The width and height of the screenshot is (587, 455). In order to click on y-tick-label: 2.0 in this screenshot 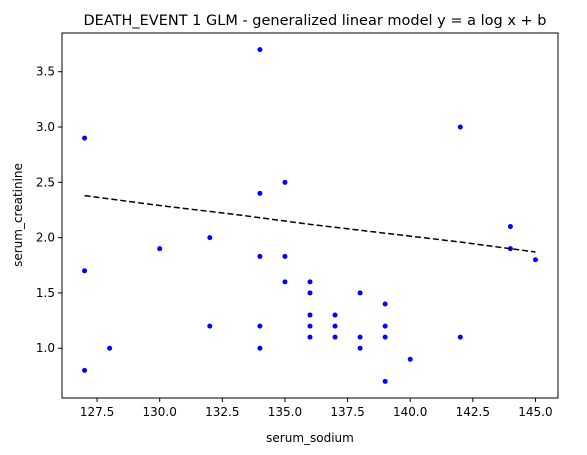, I will do `click(45, 238)`.